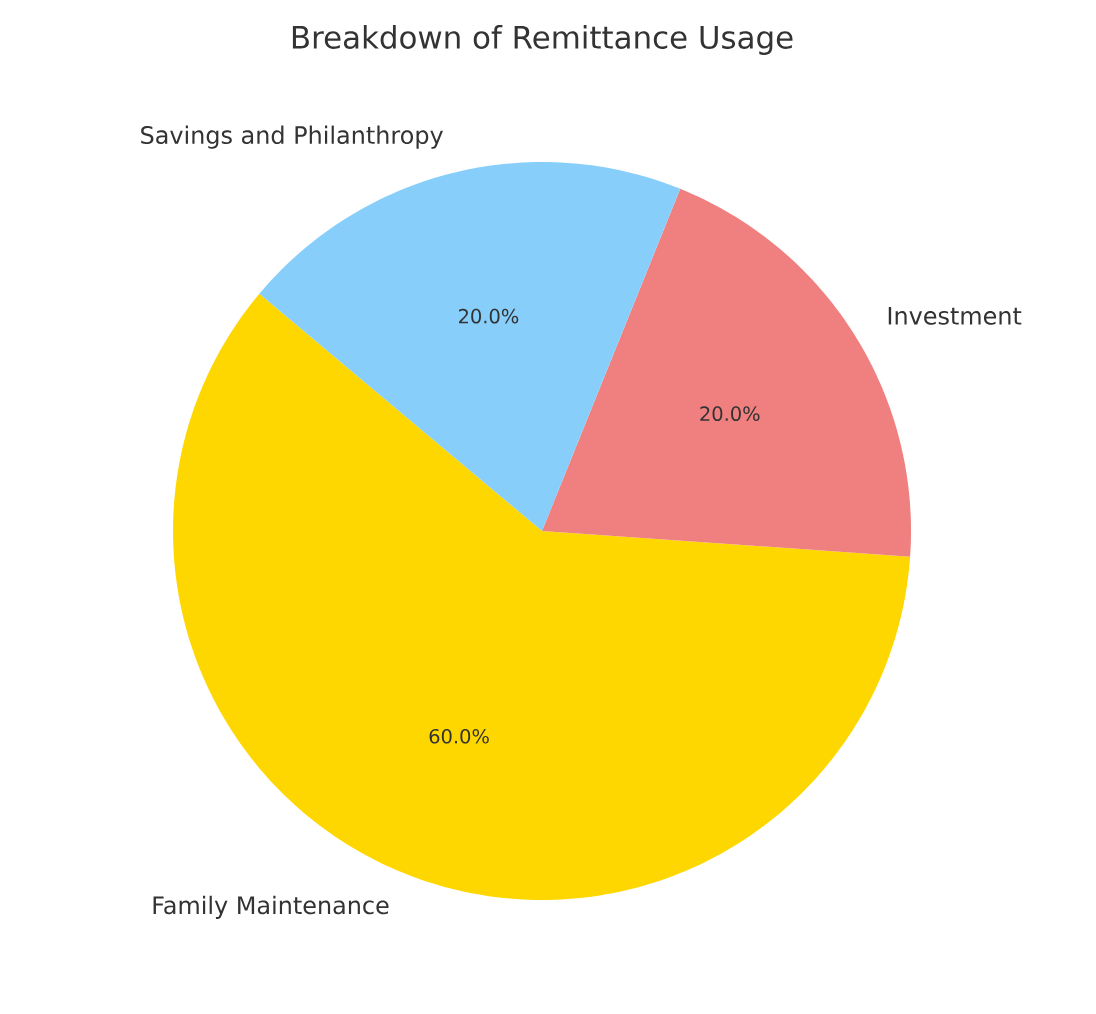 The width and height of the screenshot is (1096, 1014). Describe the element at coordinates (271, 907) in the screenshot. I see `slice-label: Family Maintenance` at that location.